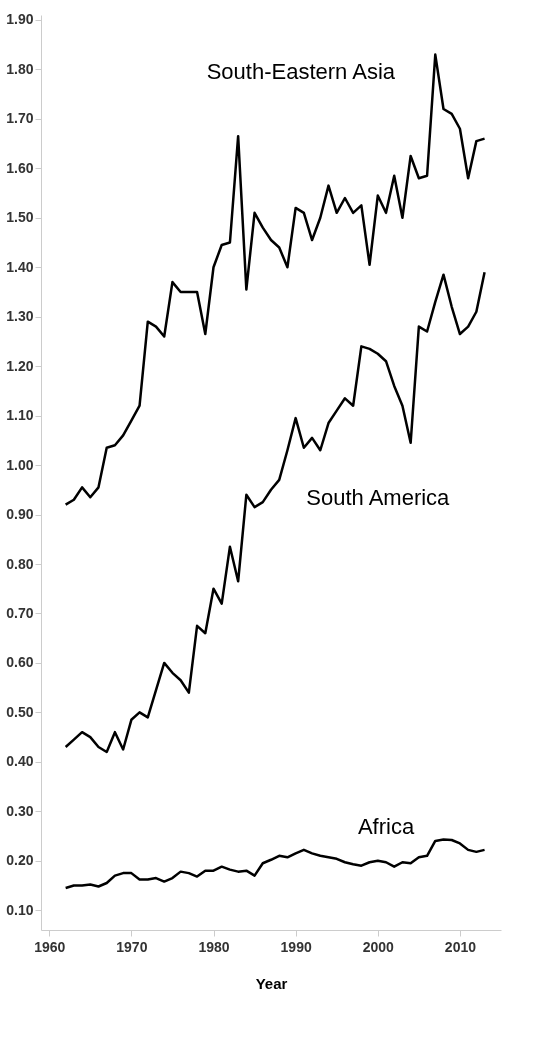  I want to click on y-tick-label: 0.50, so click(20, 711).